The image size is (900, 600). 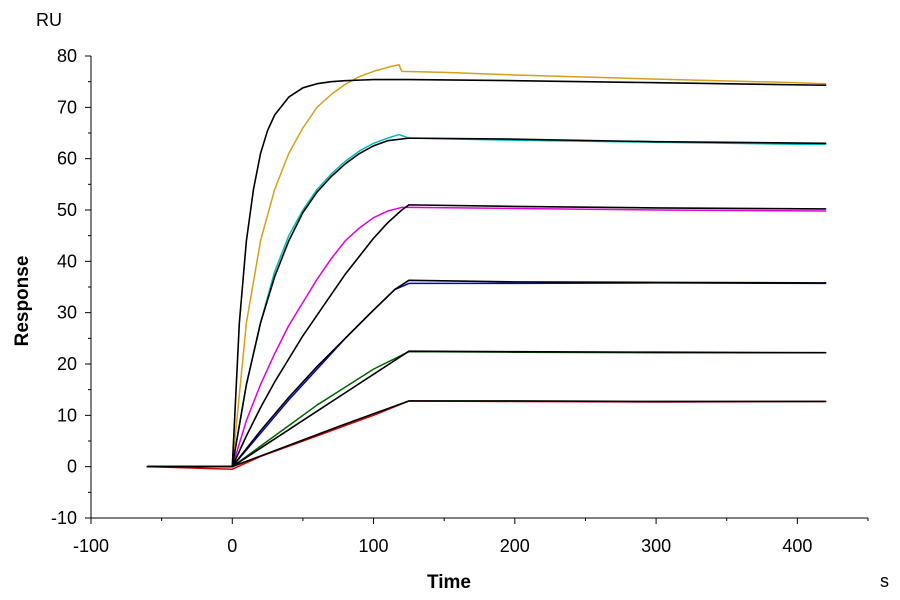 What do you see at coordinates (91, 546) in the screenshot?
I see `x-tick-label: -100` at bounding box center [91, 546].